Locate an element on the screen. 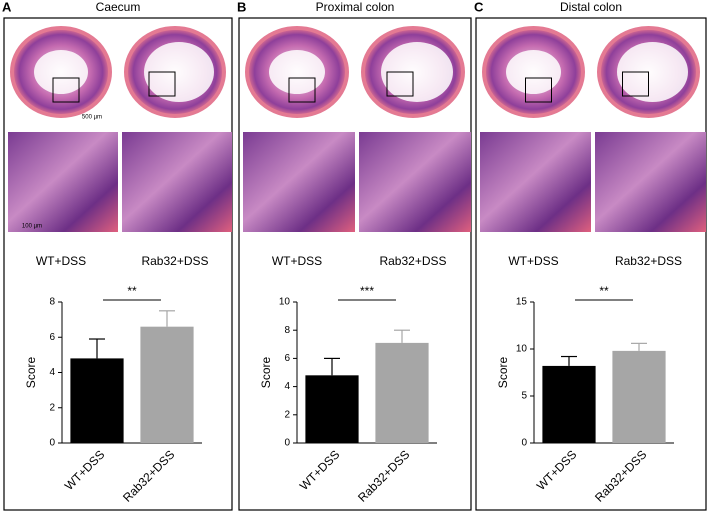 Image resolution: width=709 pixels, height=515 pixels. scale-label: 500 µm is located at coordinates (92, 118).